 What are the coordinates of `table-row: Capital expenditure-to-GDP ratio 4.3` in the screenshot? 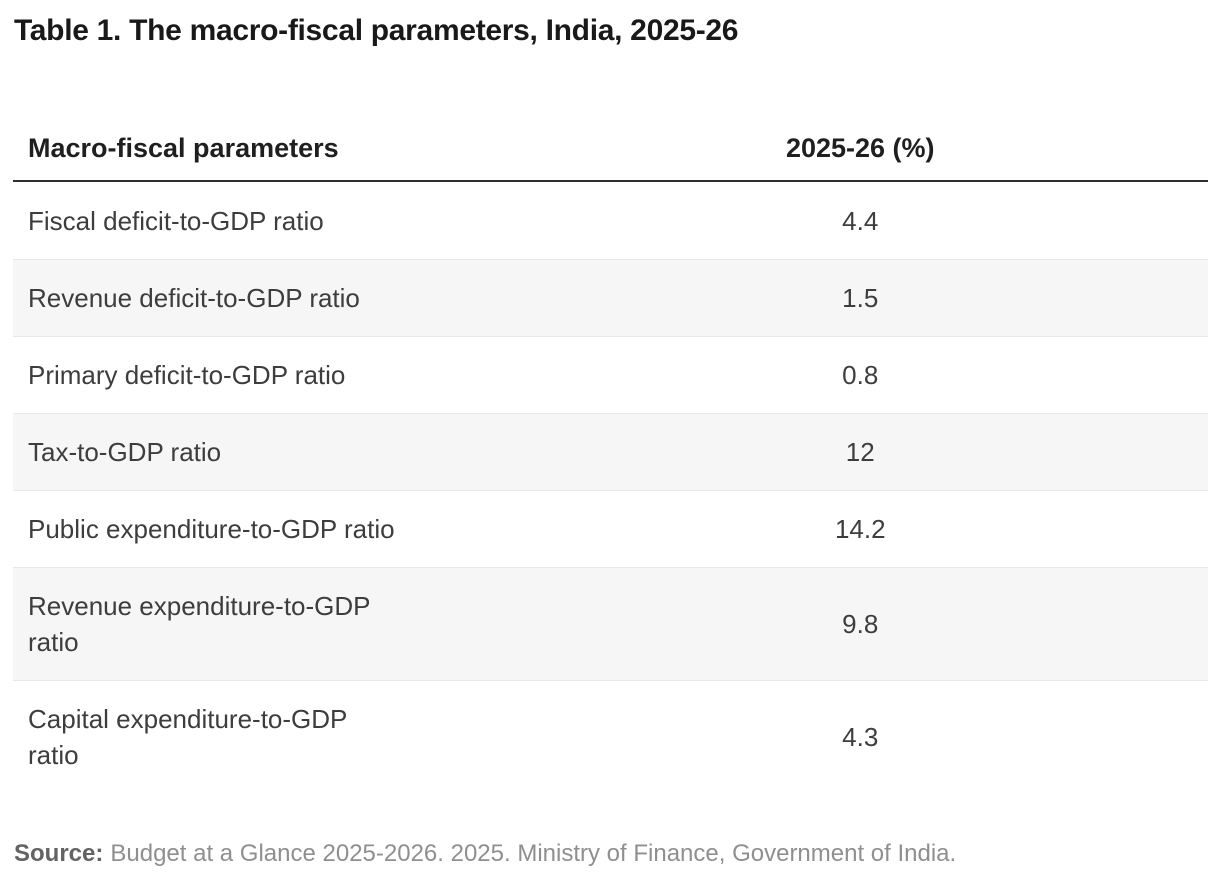 It's located at (610, 736).